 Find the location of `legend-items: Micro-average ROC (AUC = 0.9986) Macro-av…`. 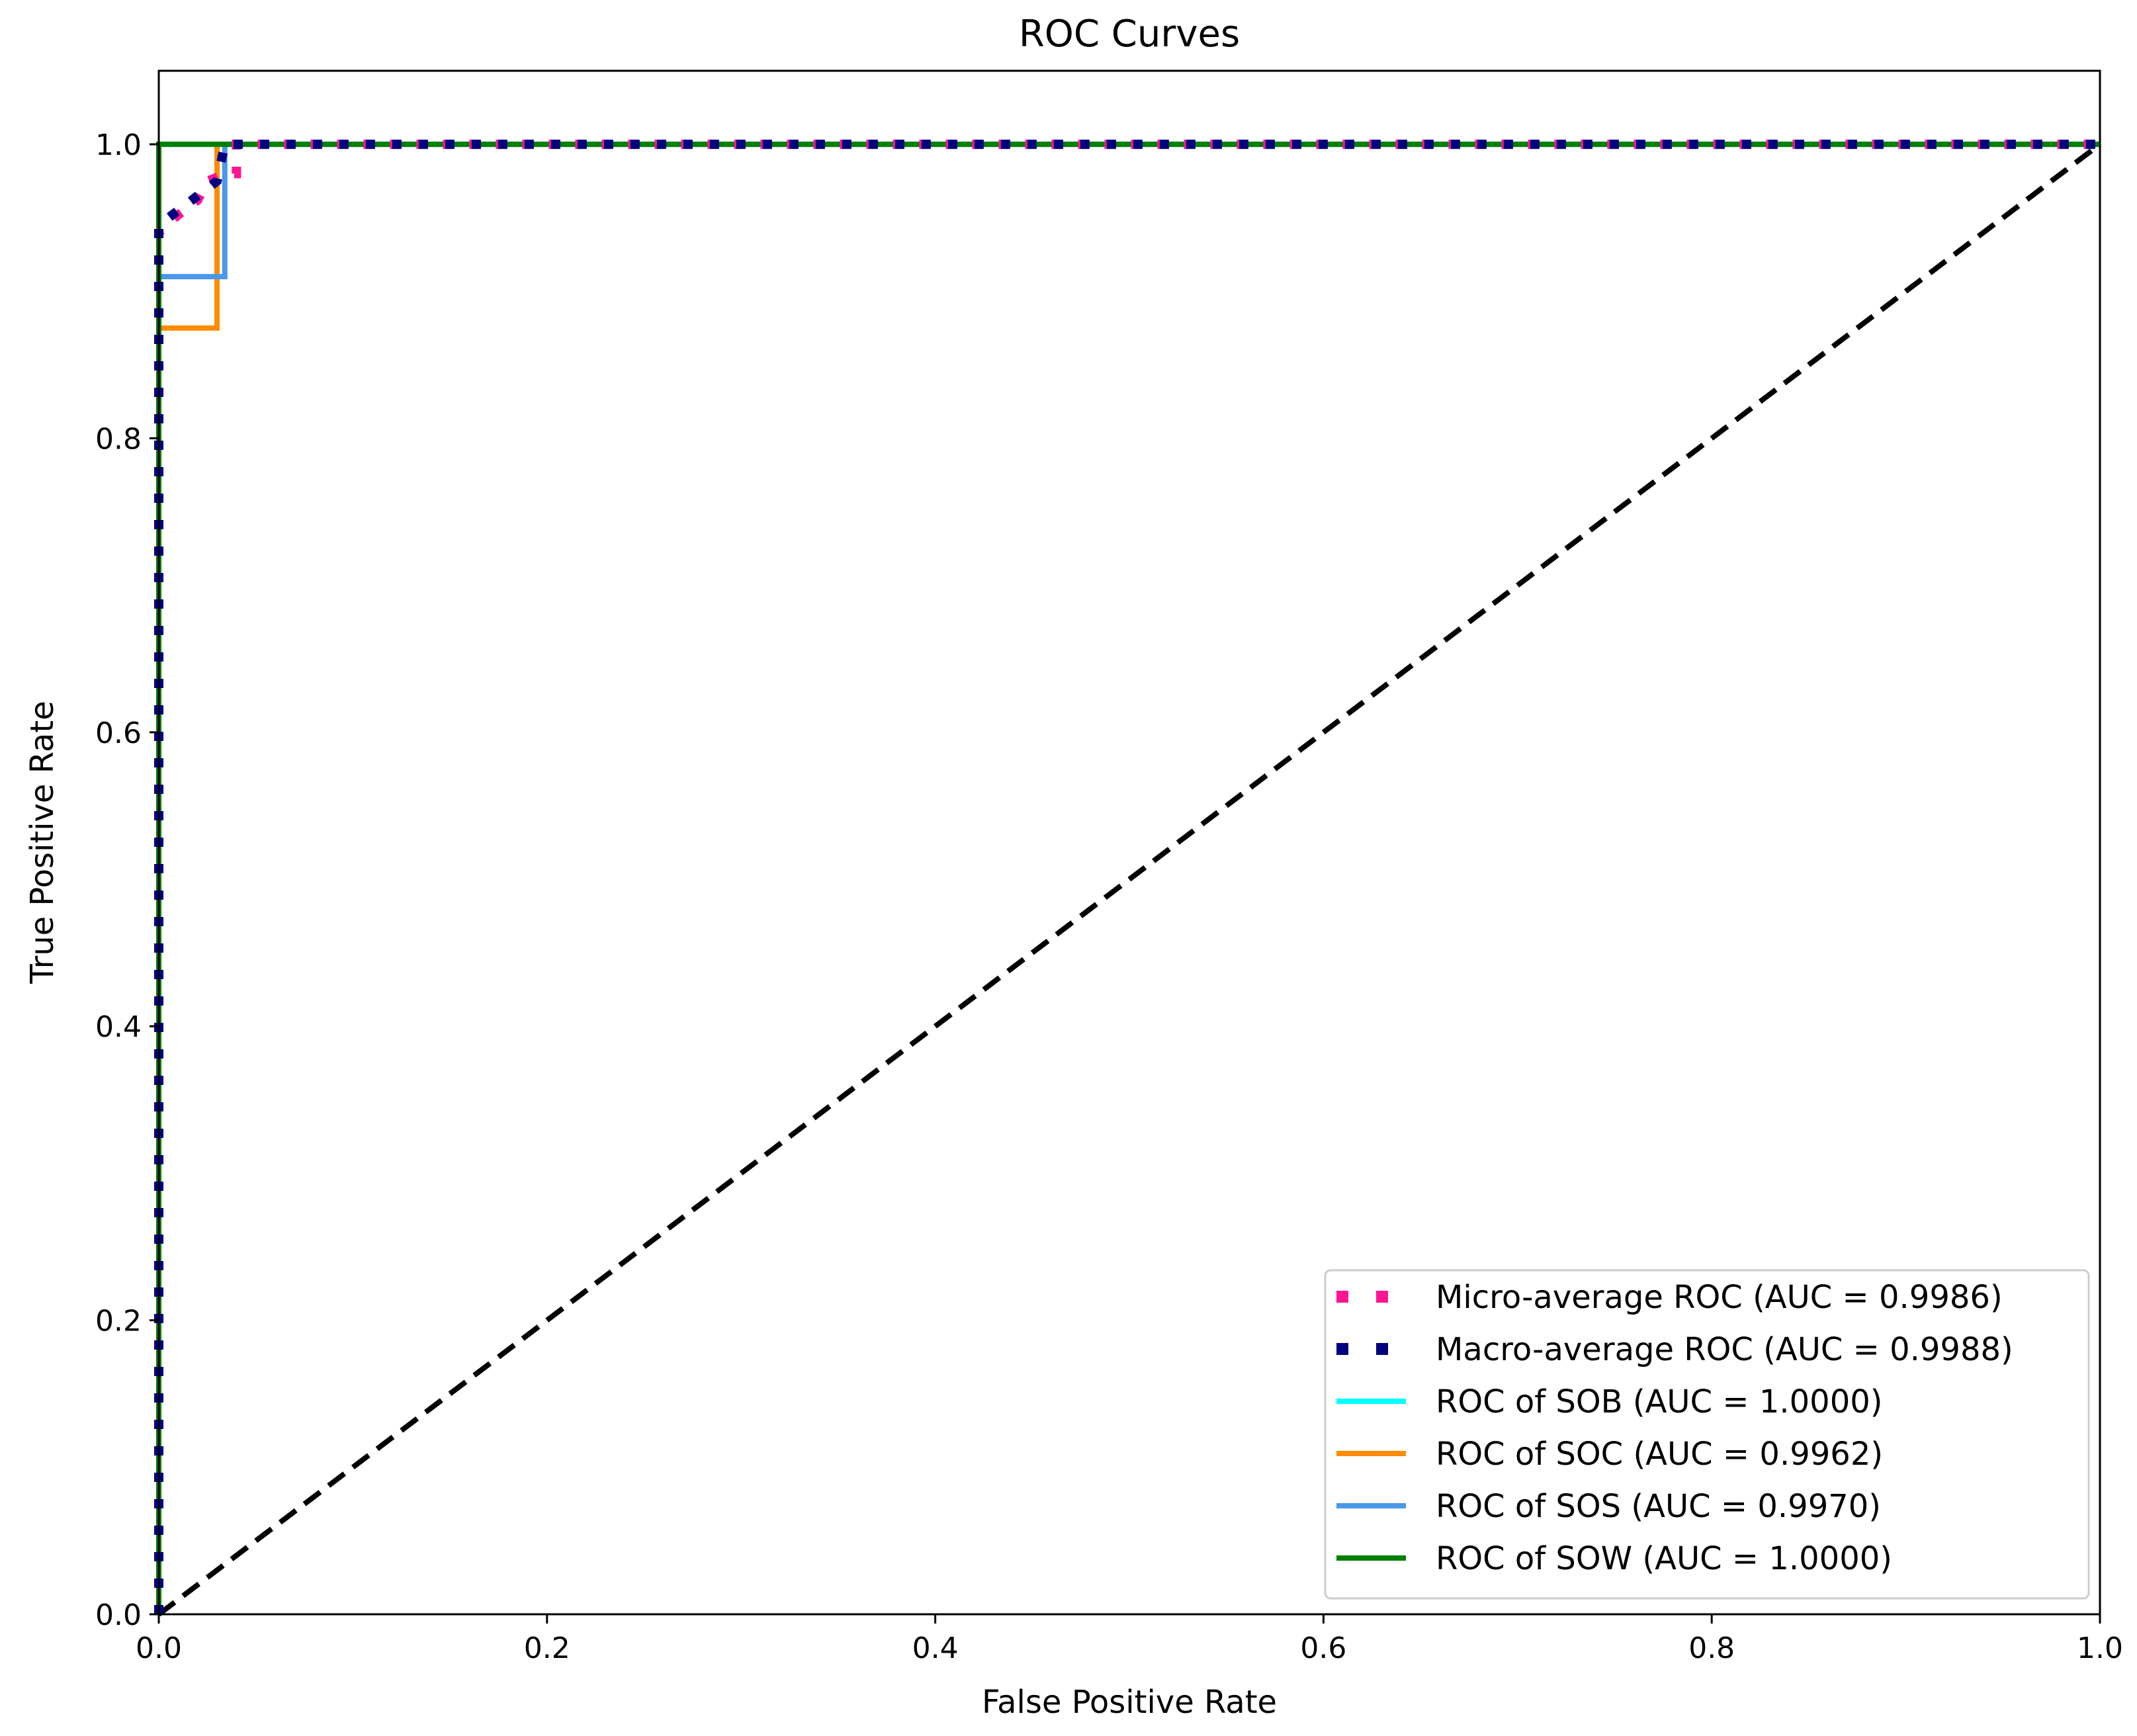

legend-items: Micro-average ROC (AUC = 0.9986) Macro-av… is located at coordinates (1674, 1428).